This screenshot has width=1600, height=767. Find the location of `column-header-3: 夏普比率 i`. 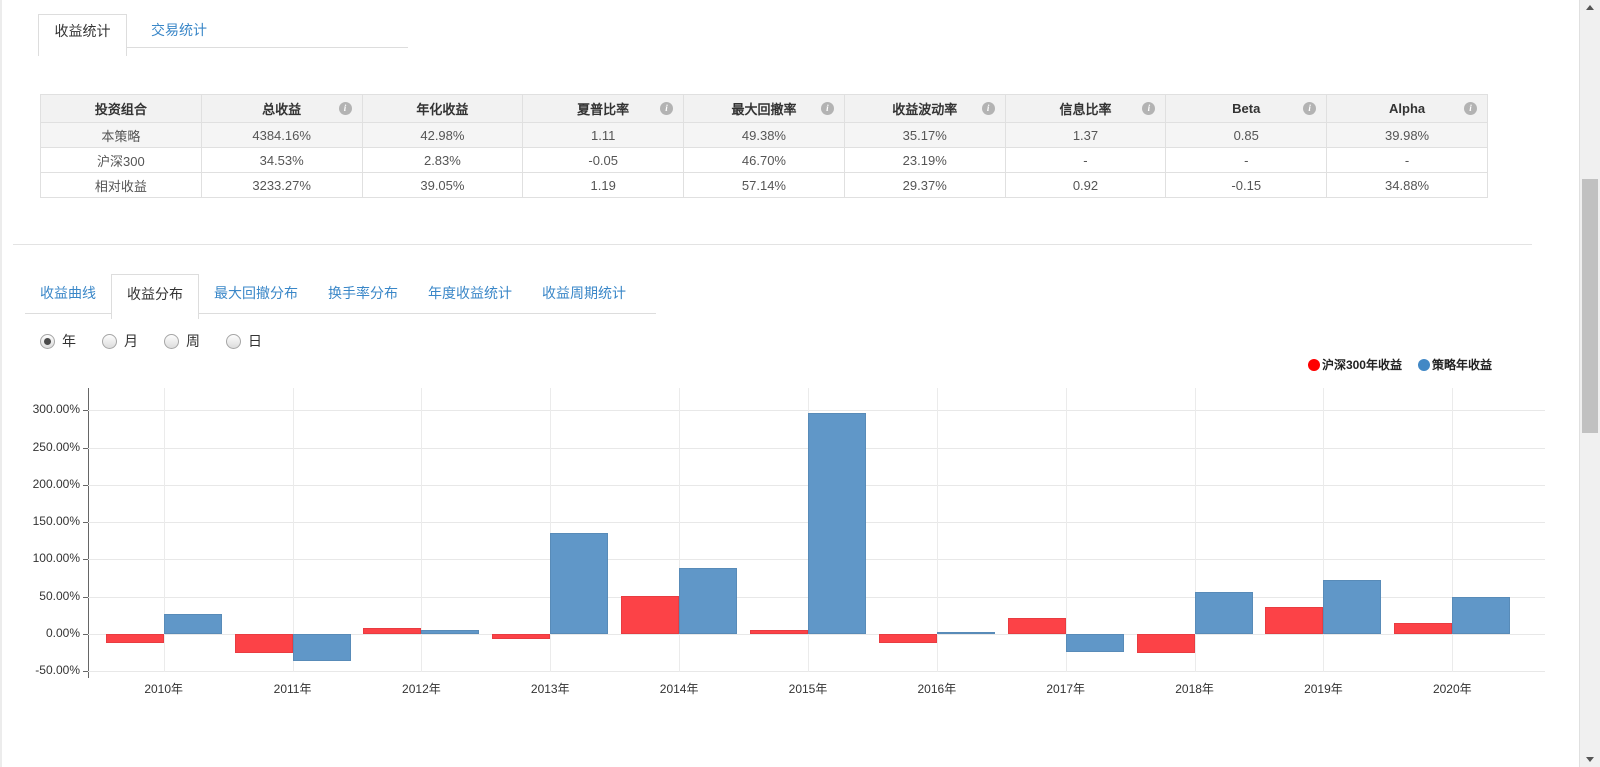

column-header-3: 夏普比率 i is located at coordinates (603, 108).